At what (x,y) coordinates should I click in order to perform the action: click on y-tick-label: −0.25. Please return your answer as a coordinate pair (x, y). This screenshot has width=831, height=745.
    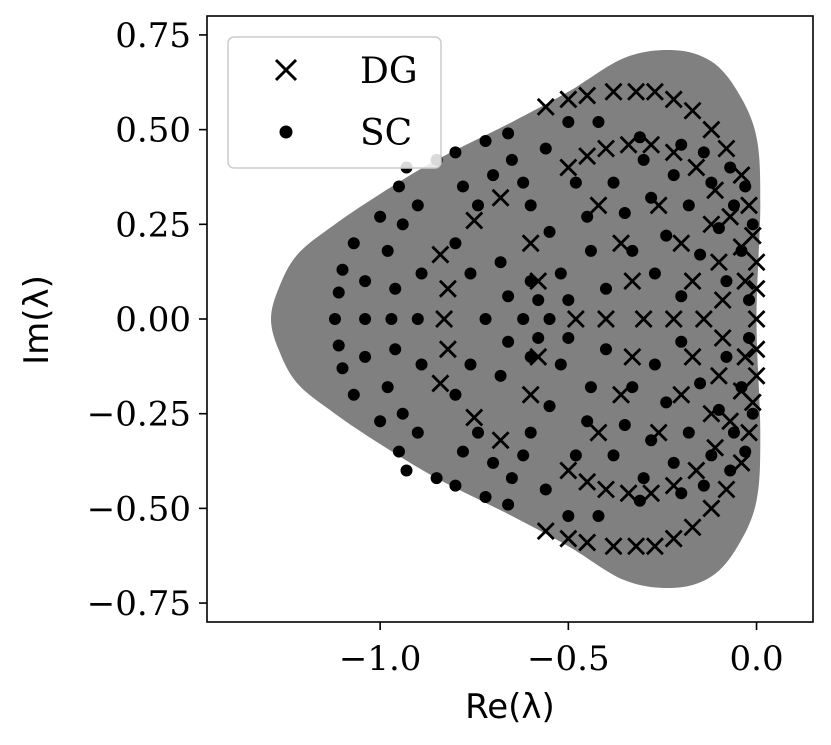
    Looking at the image, I should click on (139, 415).